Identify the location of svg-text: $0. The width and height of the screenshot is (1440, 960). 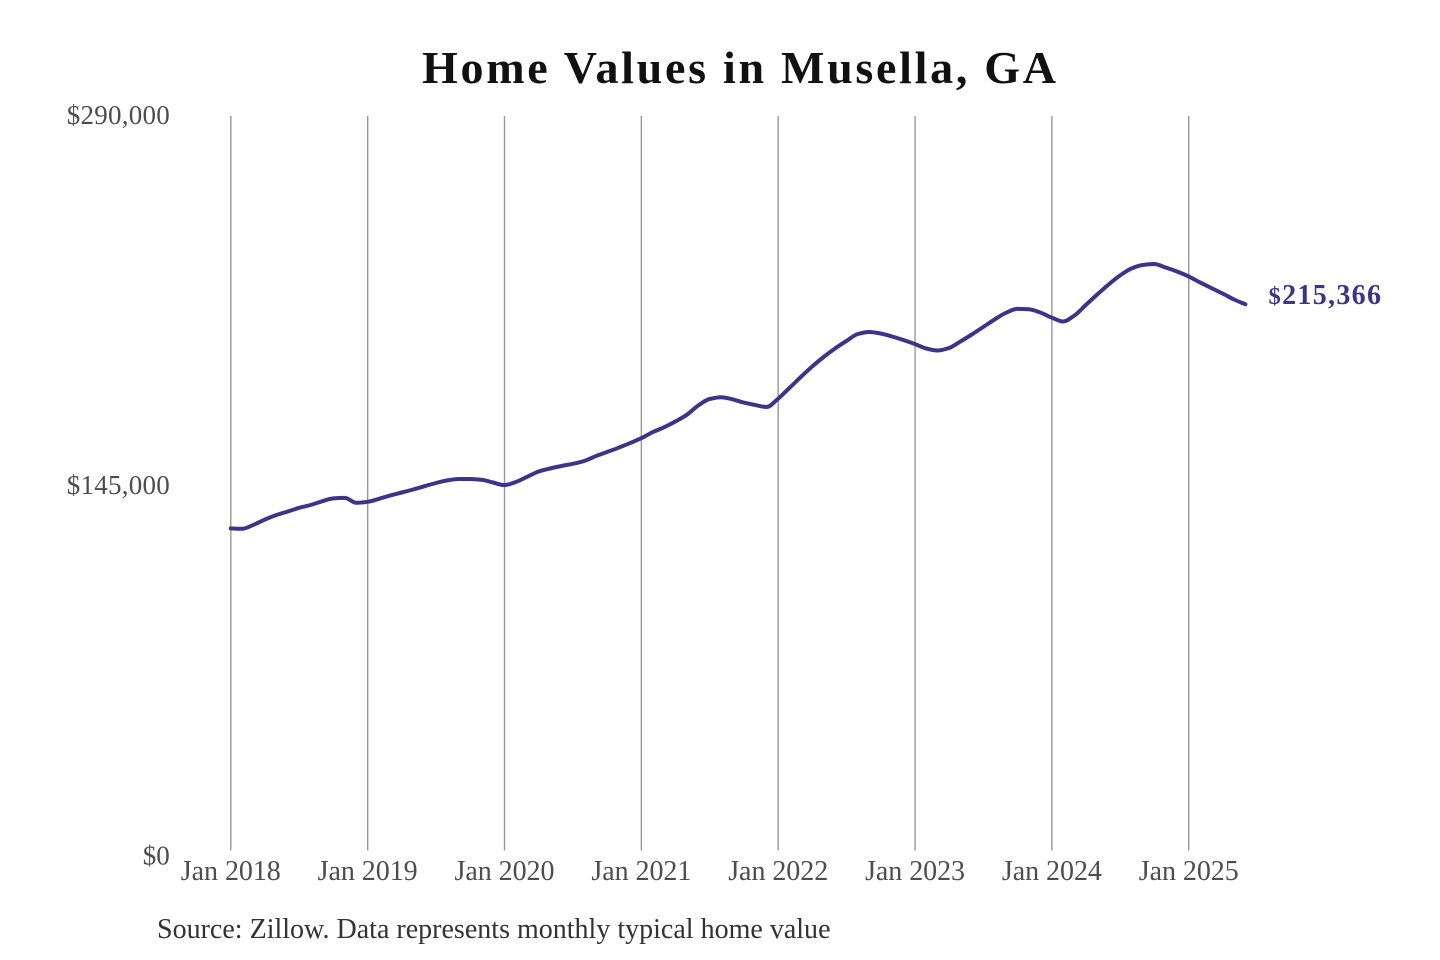
(156, 856).